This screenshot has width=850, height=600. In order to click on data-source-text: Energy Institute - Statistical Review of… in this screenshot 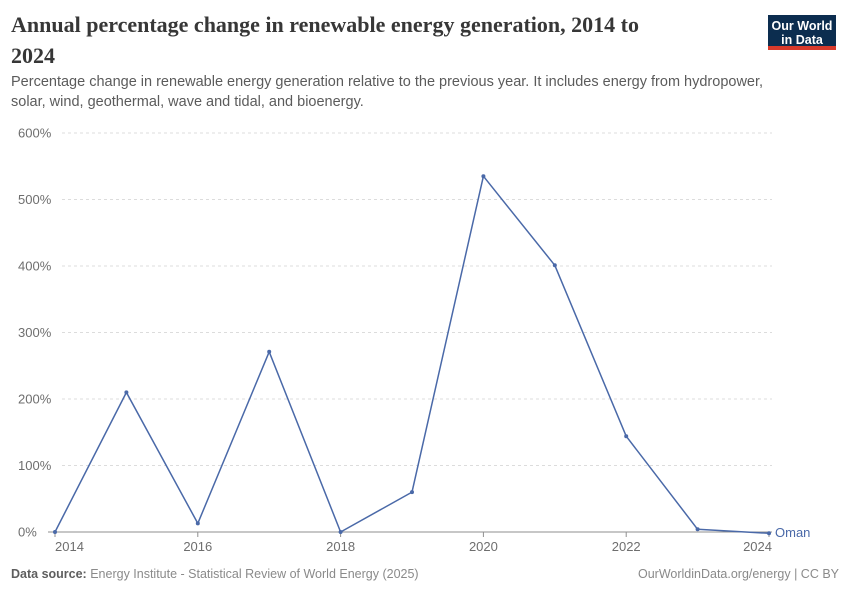, I will do `click(252, 574)`.